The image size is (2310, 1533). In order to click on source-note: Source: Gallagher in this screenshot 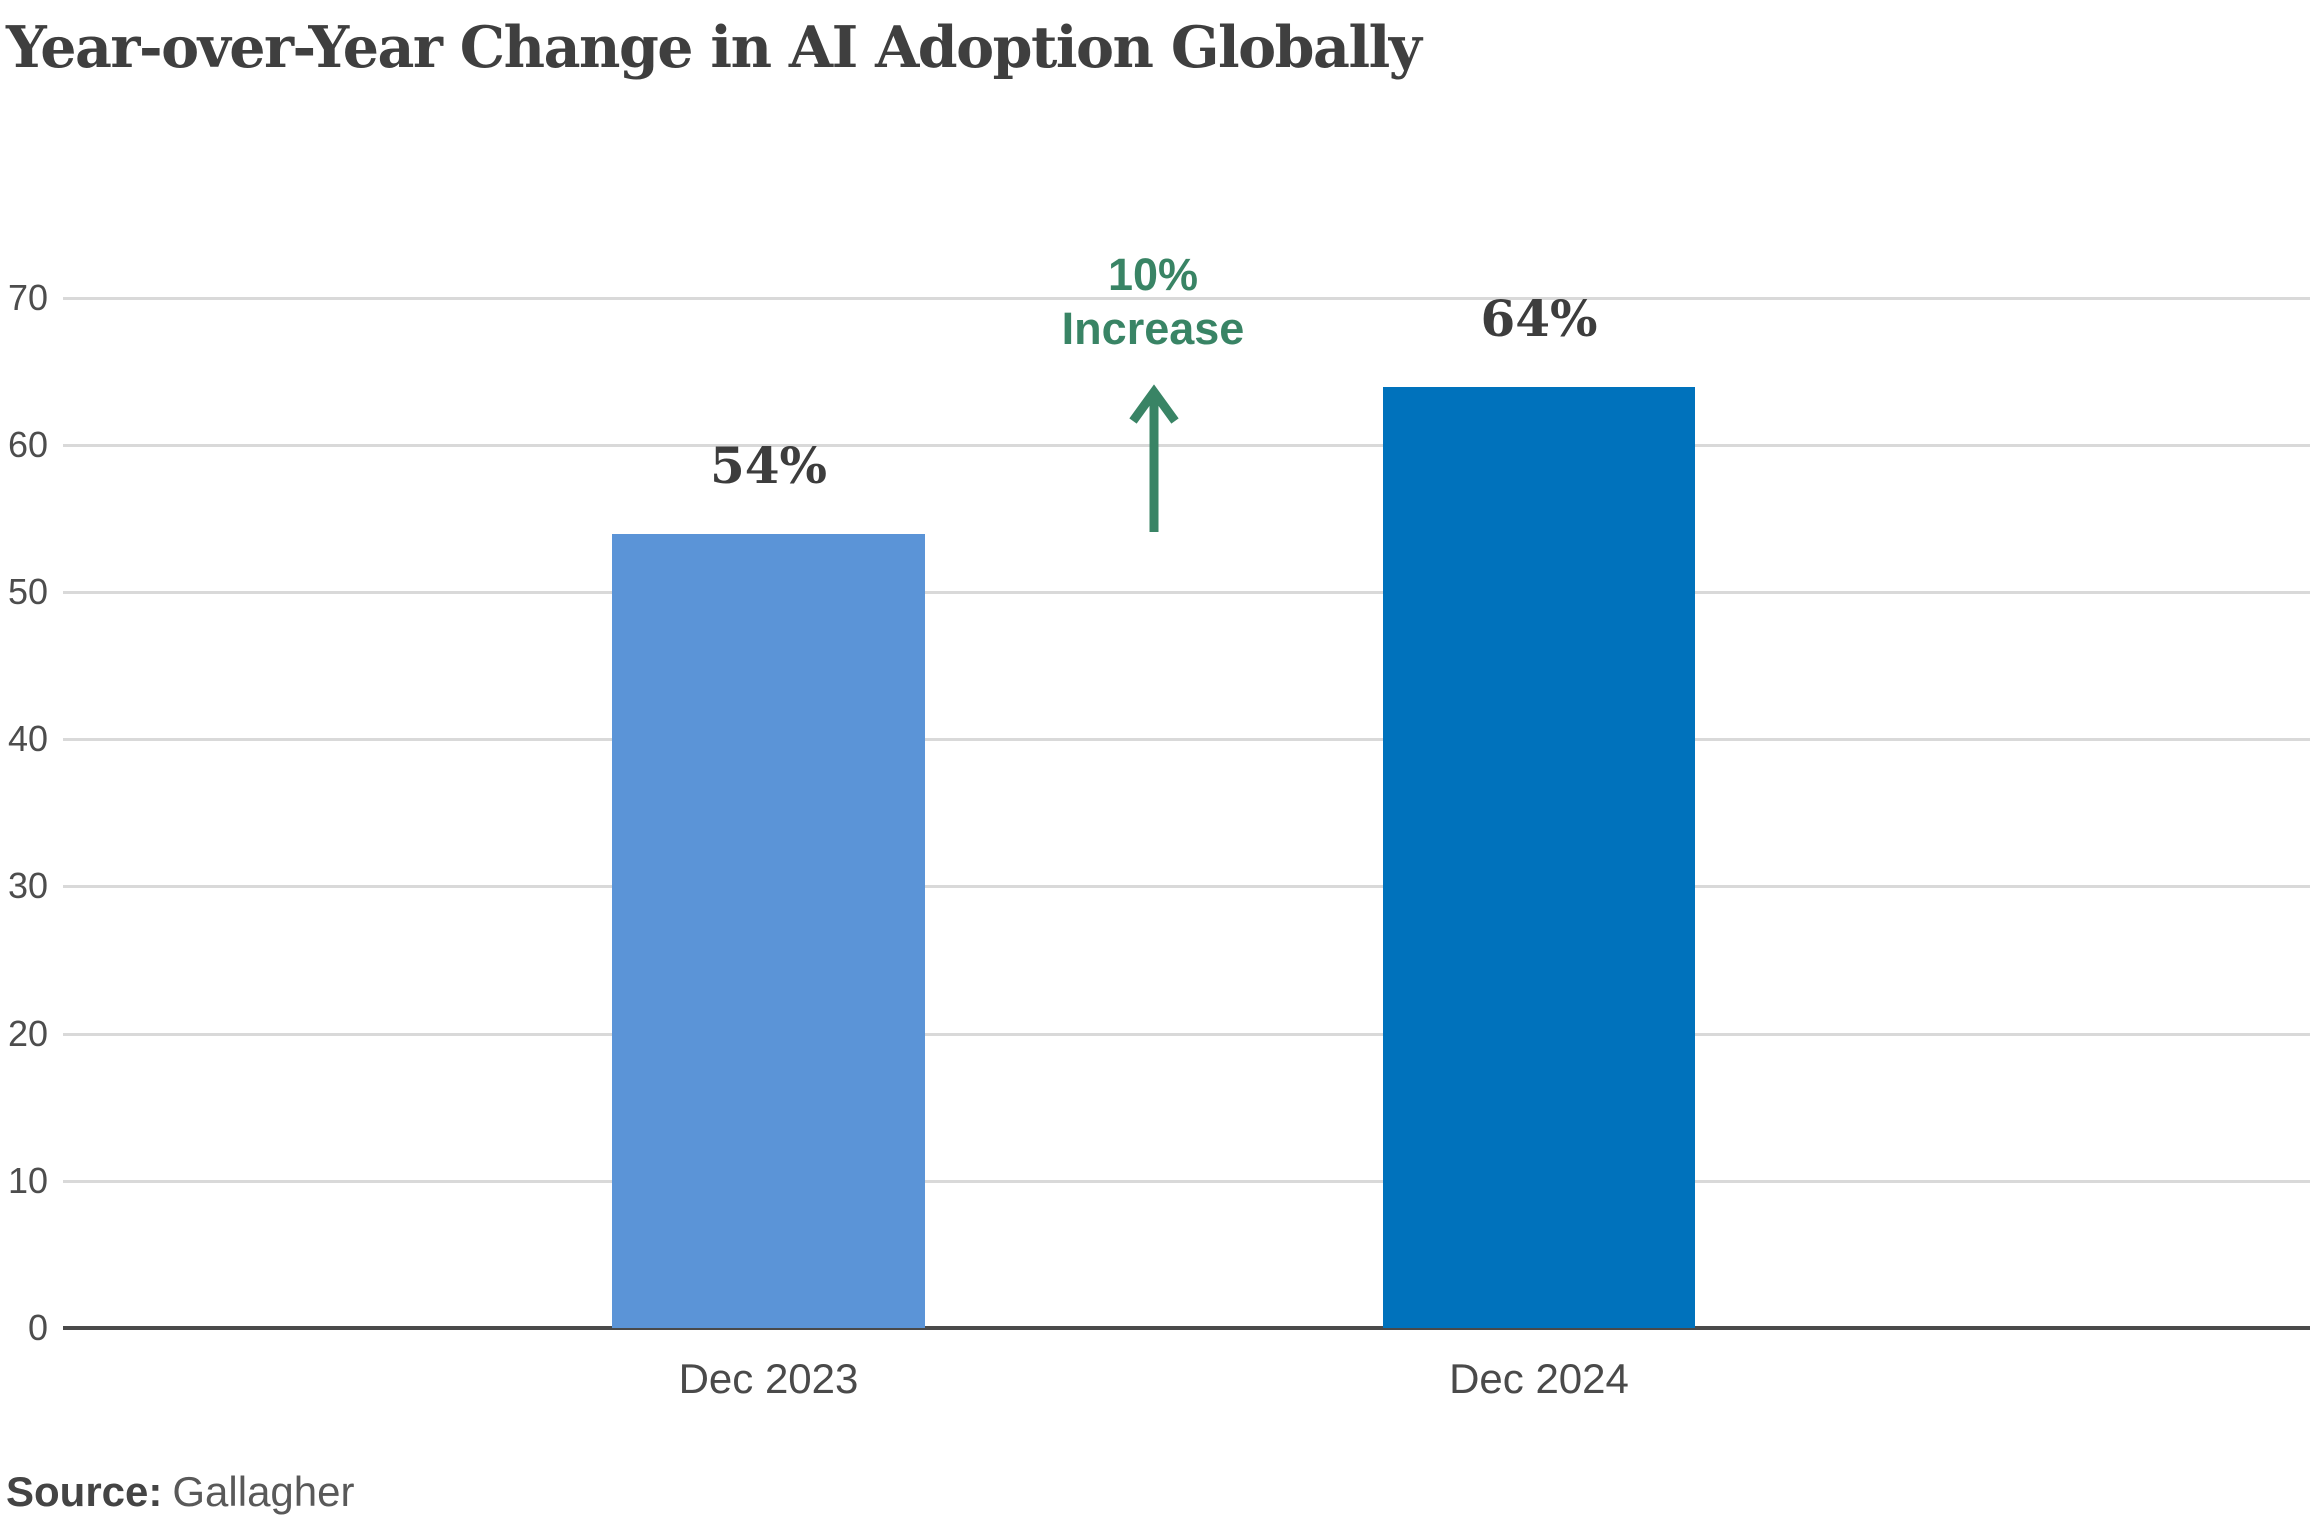, I will do `click(180, 1492)`.